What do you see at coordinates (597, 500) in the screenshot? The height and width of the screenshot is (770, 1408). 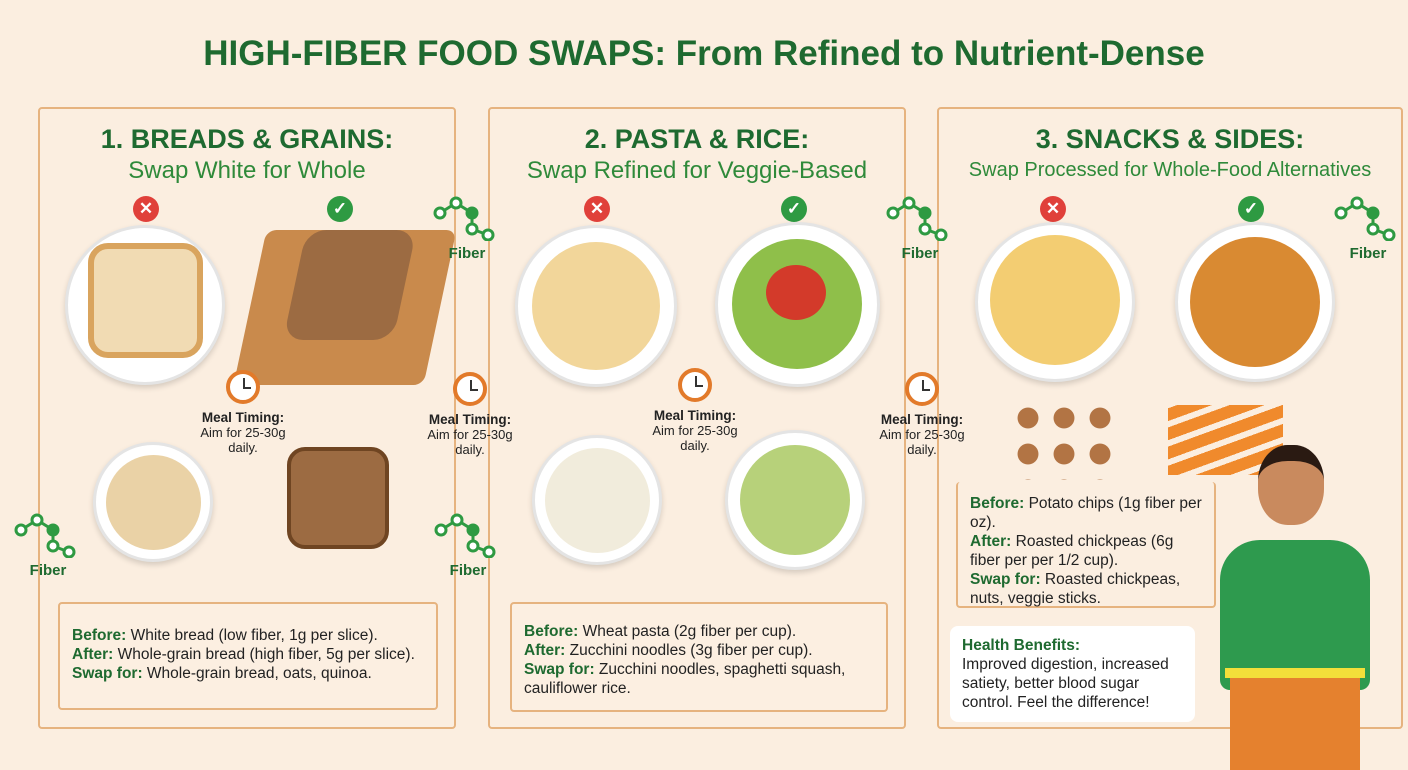 I see `cauliflower-rice-image` at bounding box center [597, 500].